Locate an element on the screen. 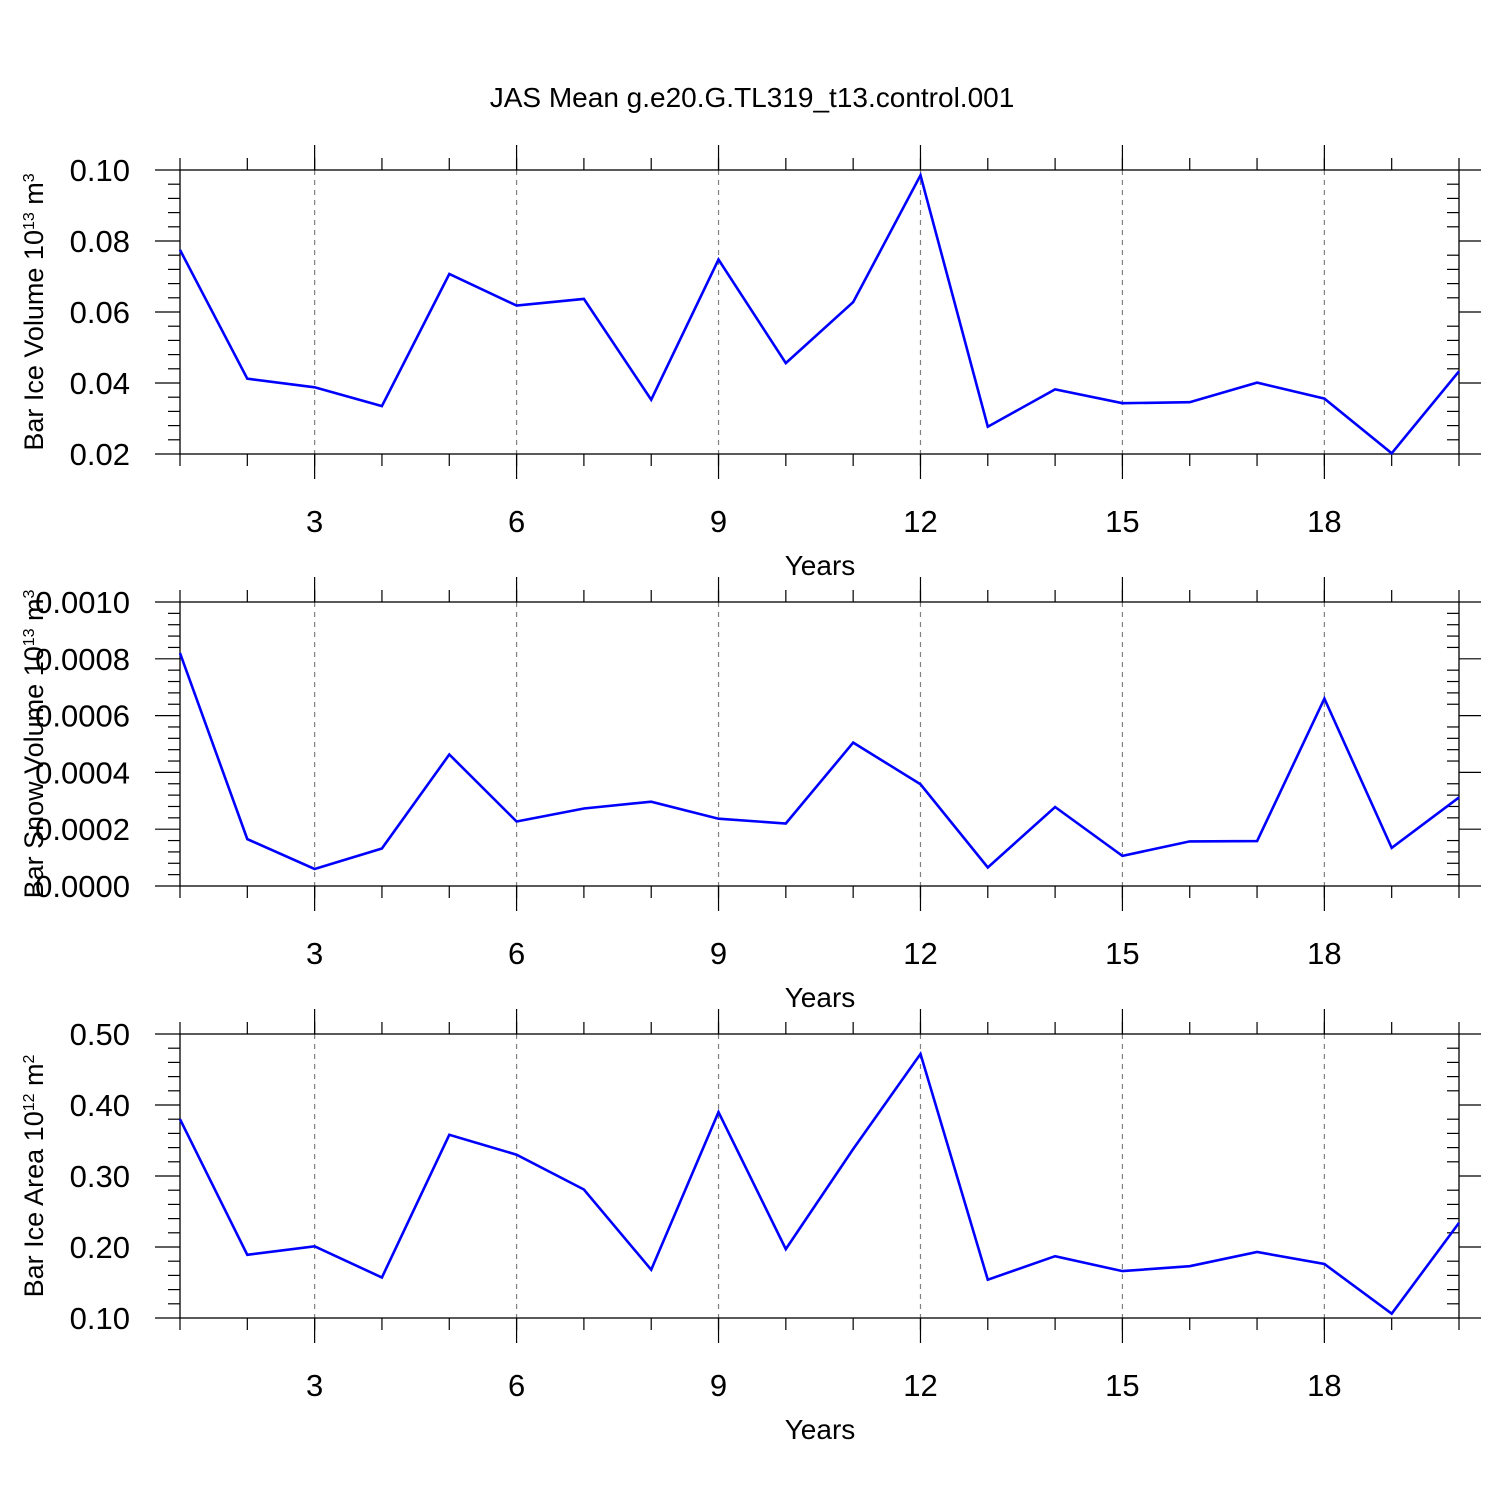 Image resolution: width=1500 pixels, height=1500 pixels. y-label-text: Bar Ice Volume 10 is located at coordinates (34, 340).